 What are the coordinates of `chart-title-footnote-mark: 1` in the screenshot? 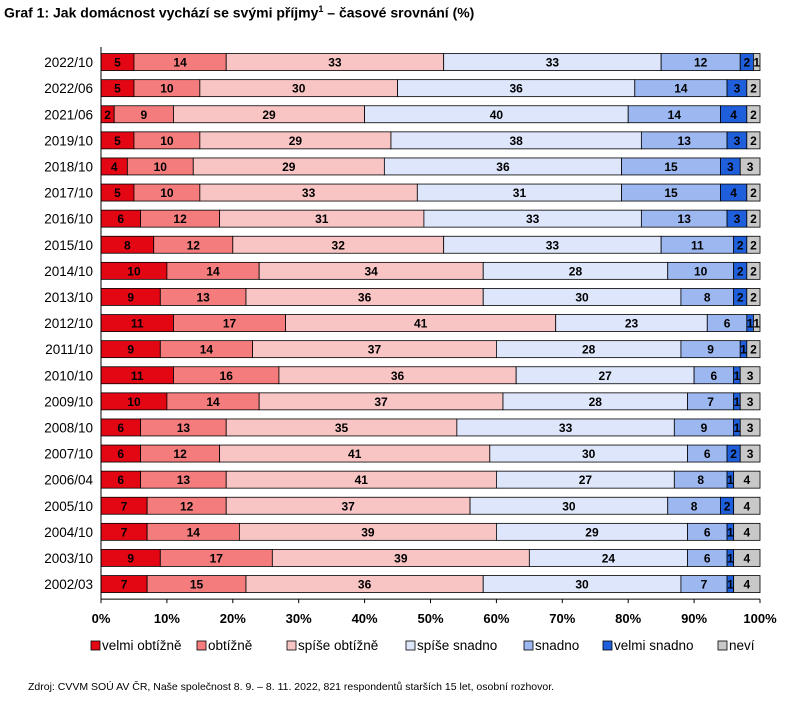 It's located at (321, 9).